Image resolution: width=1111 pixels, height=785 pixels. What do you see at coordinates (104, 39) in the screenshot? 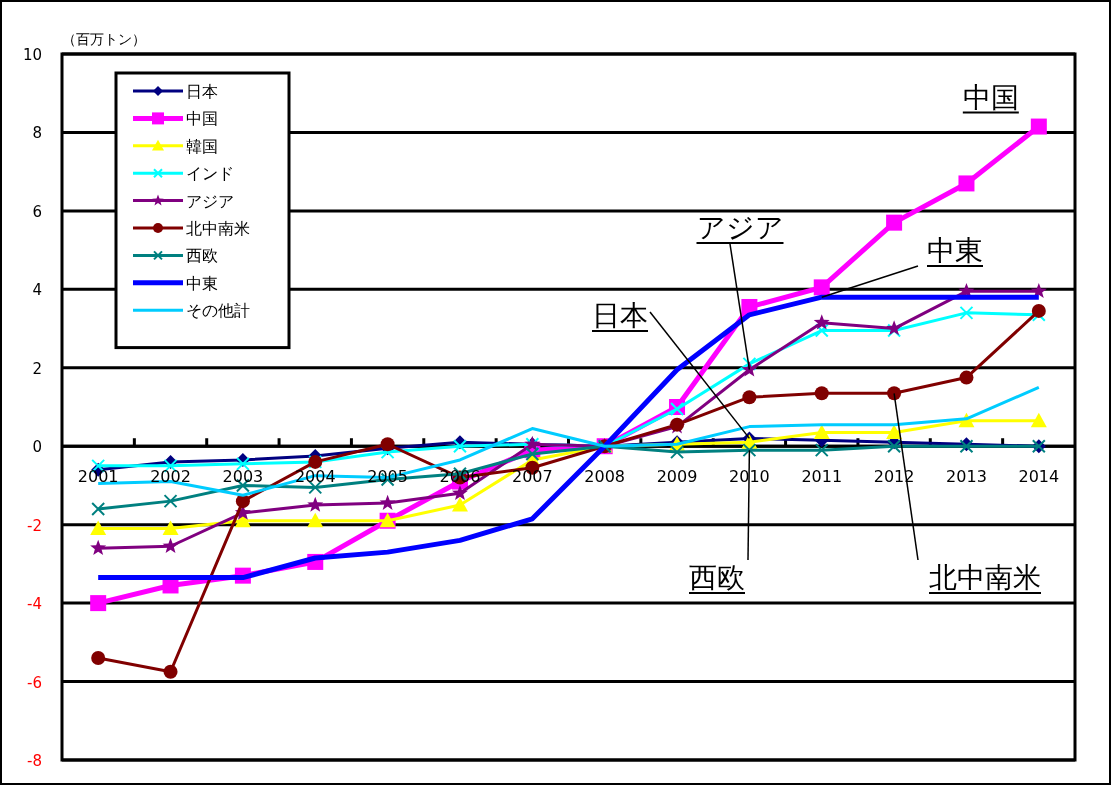
I see `y-axis-title: （百万トン）` at bounding box center [104, 39].